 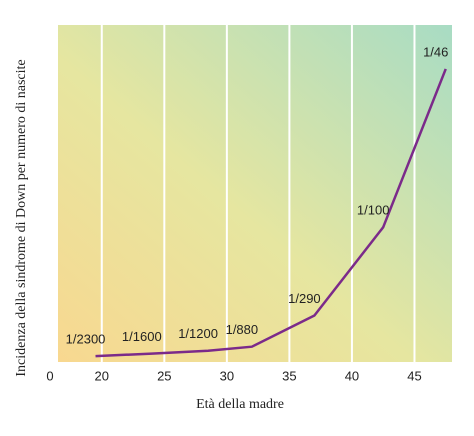 I want to click on x-tick-label: 25, so click(x=164, y=375).